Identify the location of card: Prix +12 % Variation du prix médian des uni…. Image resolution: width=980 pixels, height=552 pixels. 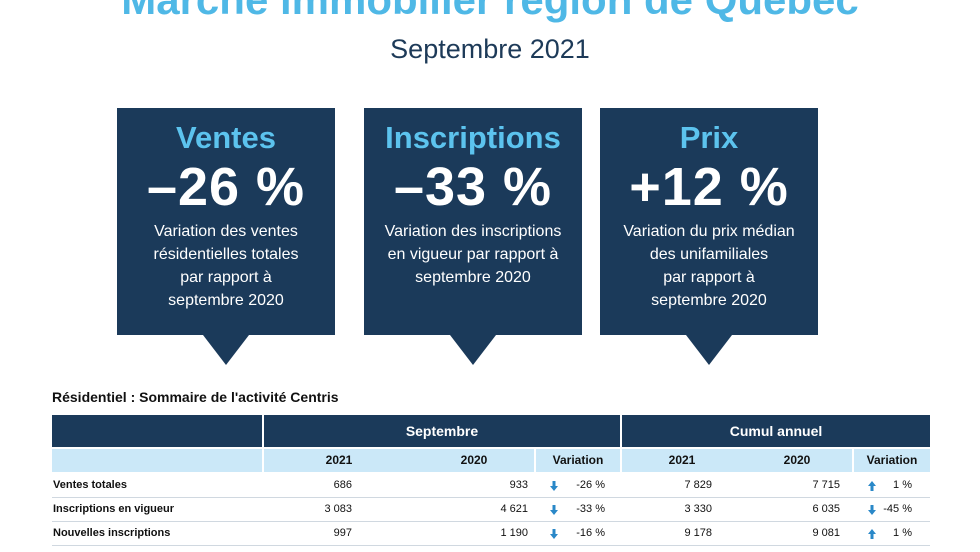
(709, 236).